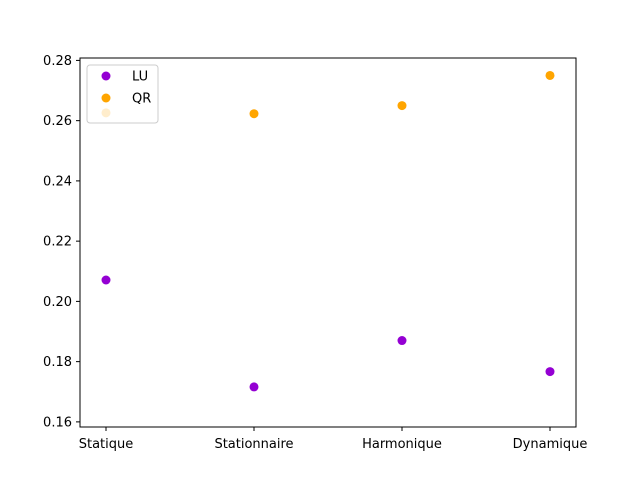 The image size is (640, 480). What do you see at coordinates (402, 444) in the screenshot?
I see `x-tick-label: Harmonique` at bounding box center [402, 444].